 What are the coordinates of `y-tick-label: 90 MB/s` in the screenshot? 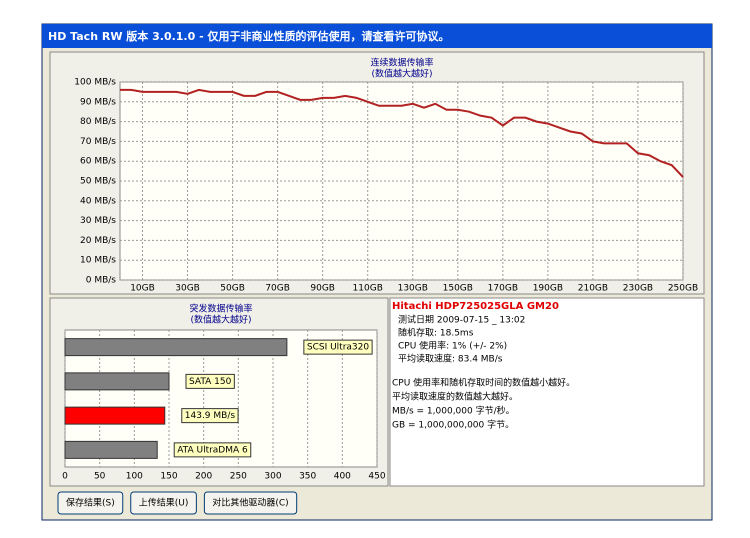 It's located at (98, 102).